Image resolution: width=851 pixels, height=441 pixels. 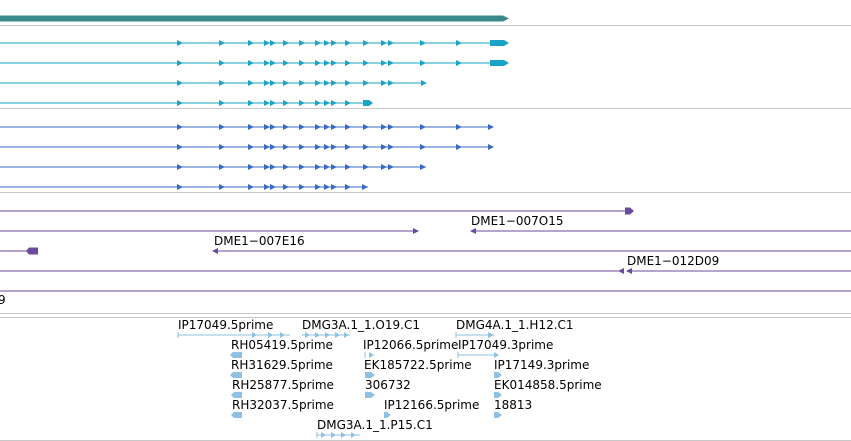 I want to click on svg-text: IP12066.5prime, so click(x=410, y=345).